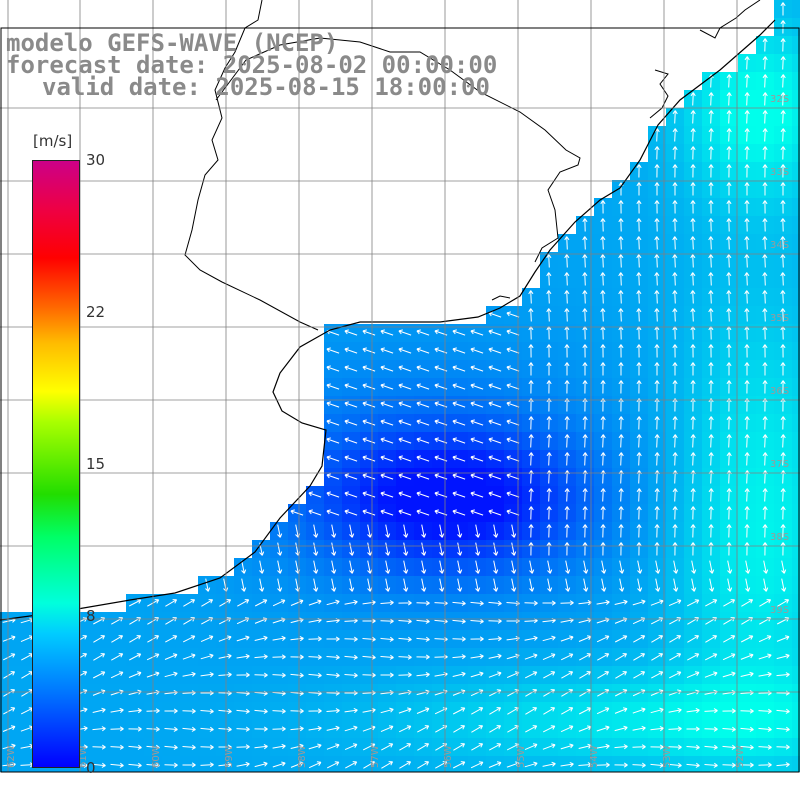 The width and height of the screenshot is (800, 800). Describe the element at coordinates (96, 464) in the screenshot. I see `colorbar-tick-15: 15` at that location.